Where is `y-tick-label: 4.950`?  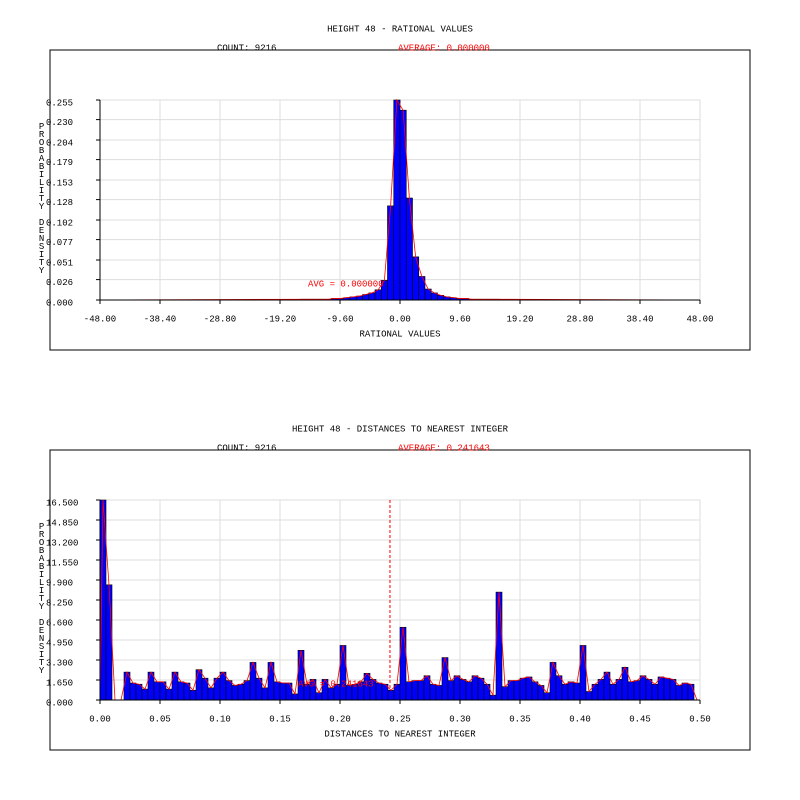
y-tick-label: 4.950 is located at coordinates (59, 643).